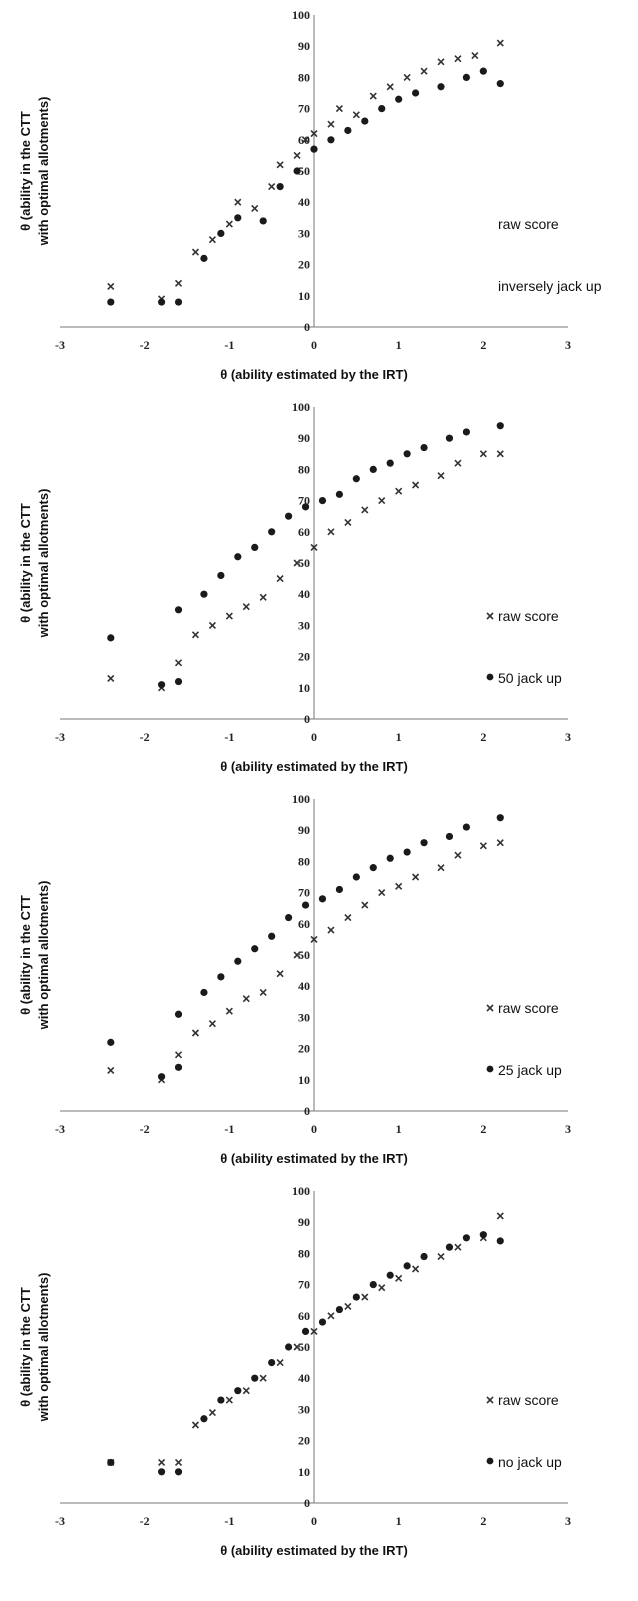 Image resolution: width=638 pixels, height=1601 pixels. Describe the element at coordinates (304, 657) in the screenshot. I see `y-tick-label: 20` at that location.